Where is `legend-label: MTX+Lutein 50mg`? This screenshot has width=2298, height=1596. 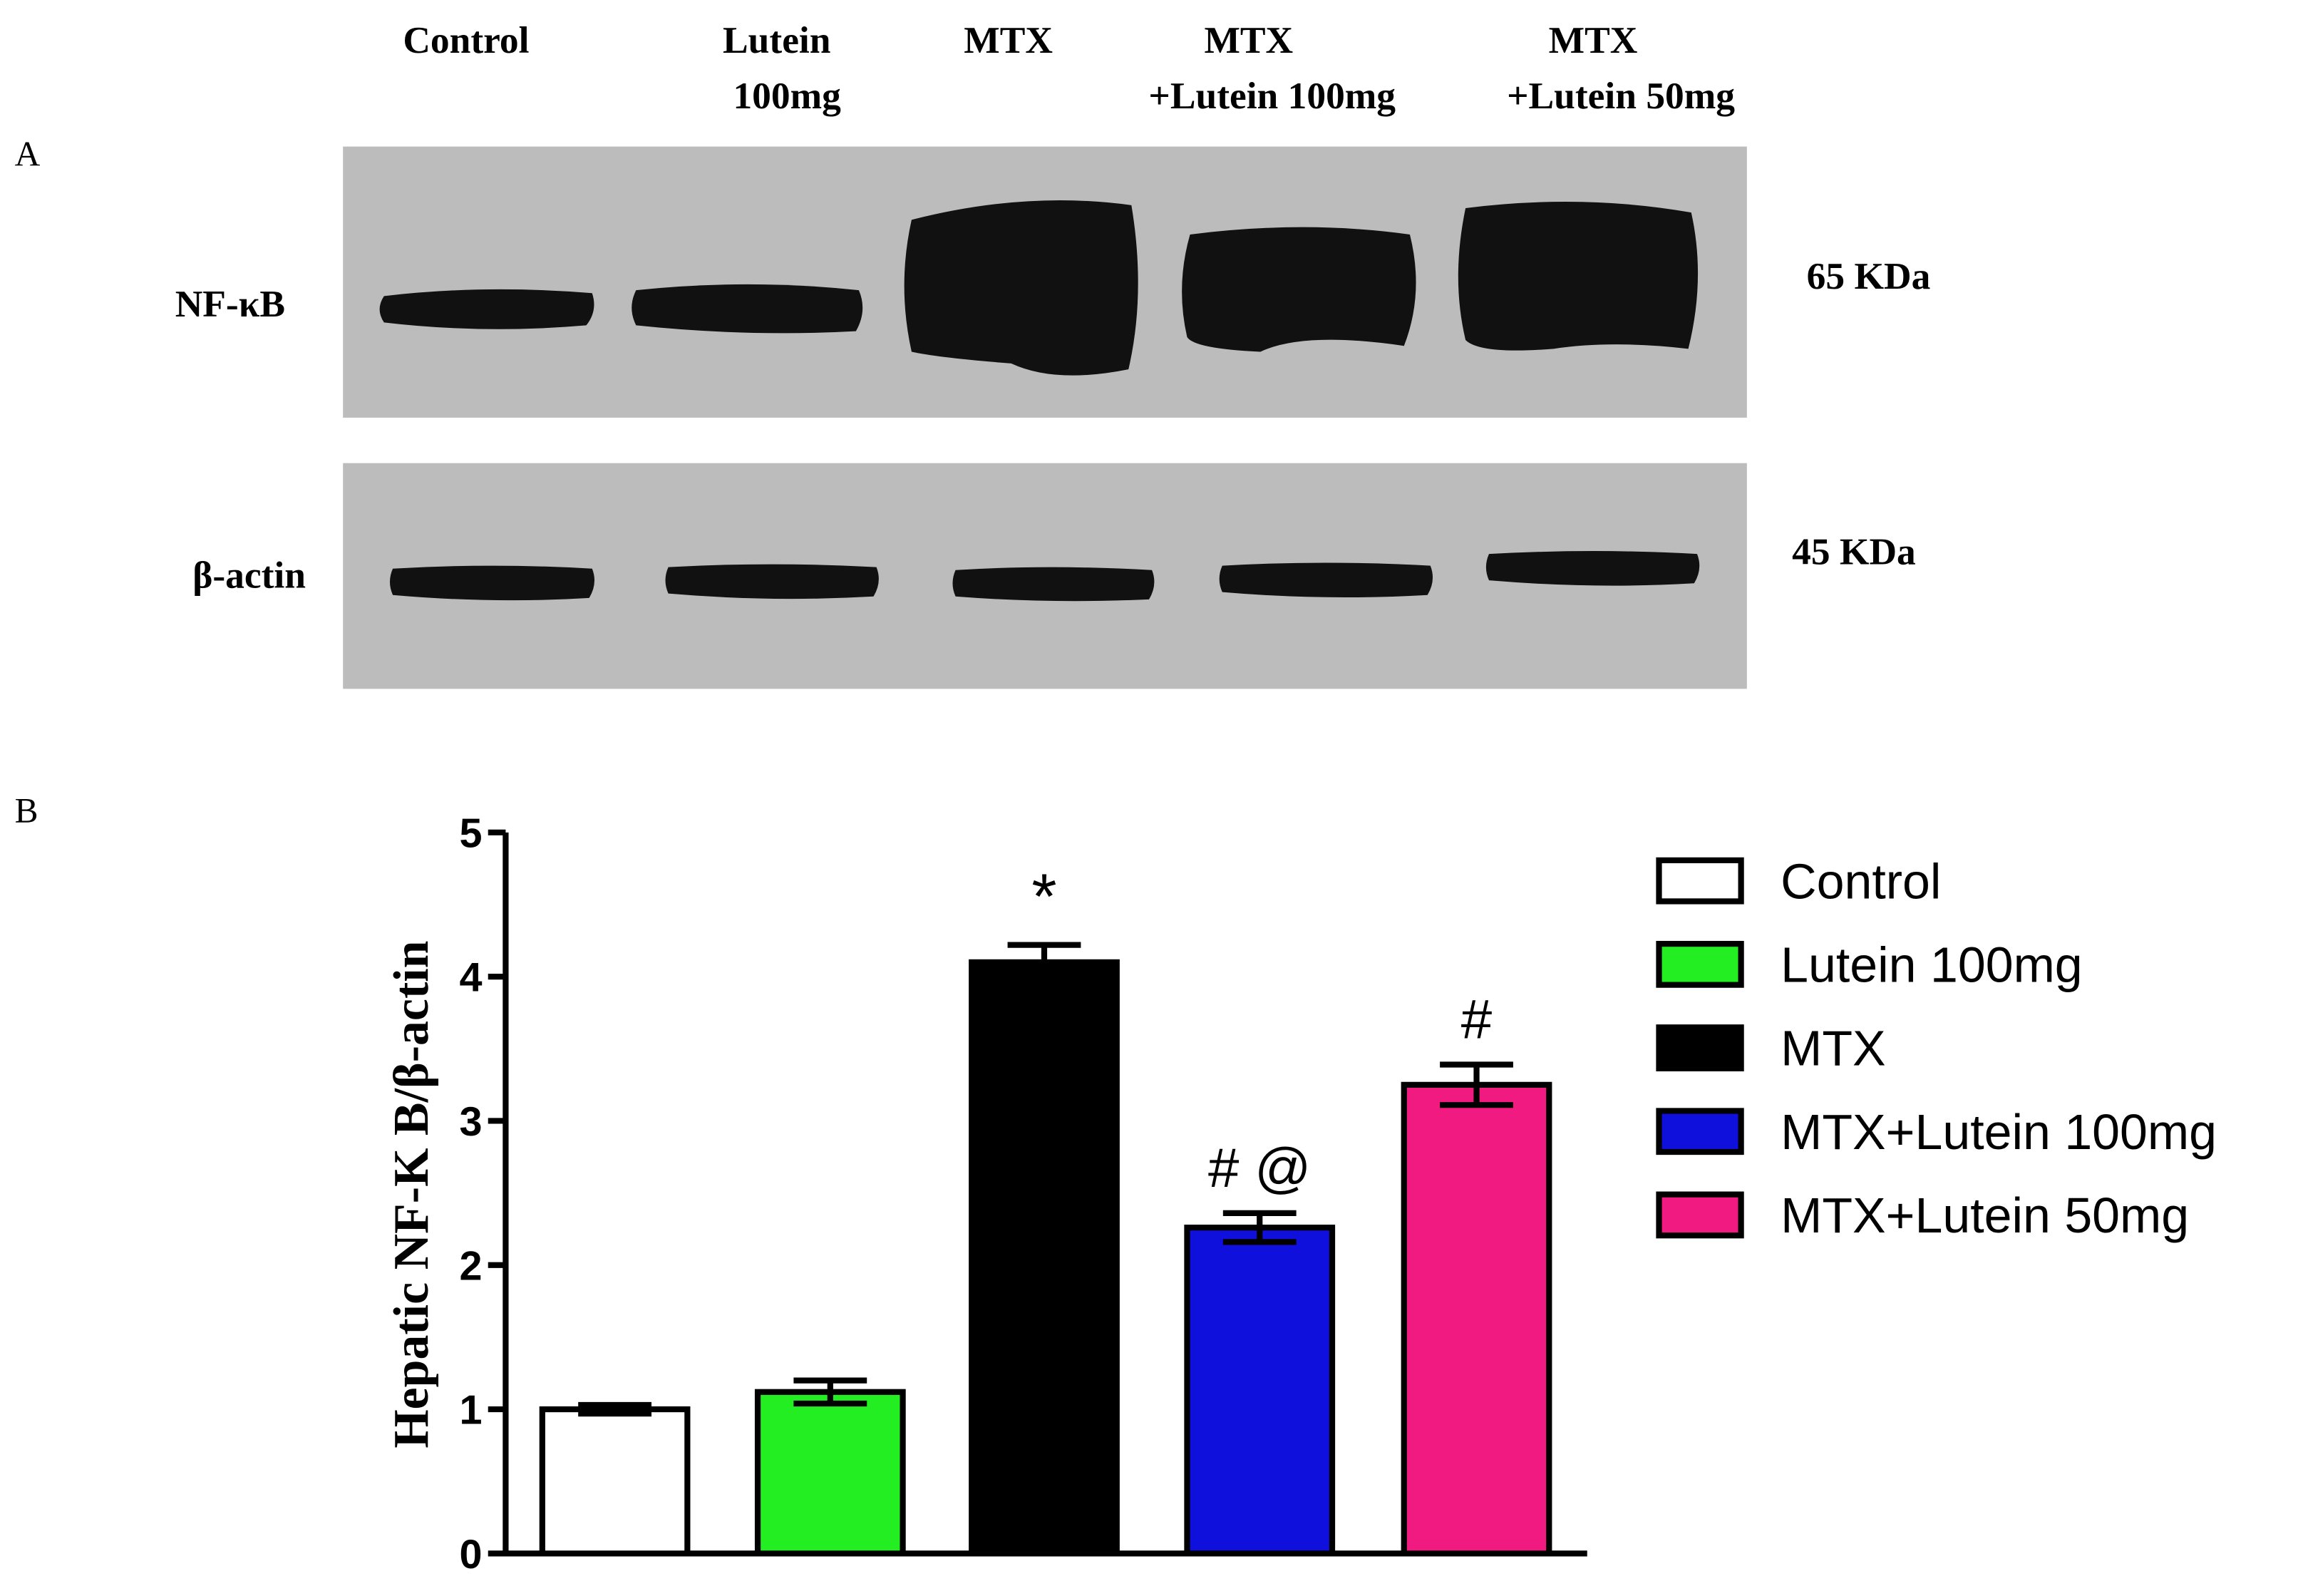 legend-label: MTX+Lutein 50mg is located at coordinates (1985, 1215).